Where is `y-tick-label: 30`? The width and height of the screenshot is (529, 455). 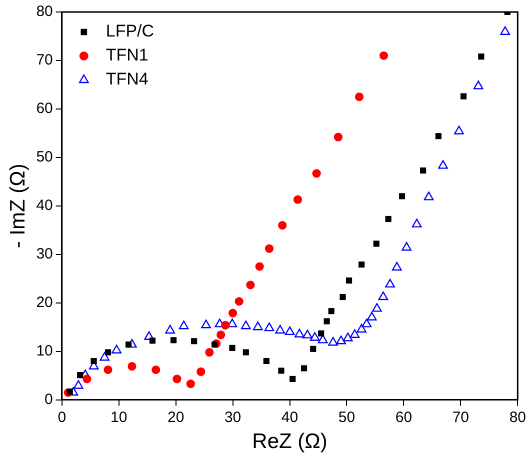
y-tick-label: 30 is located at coordinates (44, 254).